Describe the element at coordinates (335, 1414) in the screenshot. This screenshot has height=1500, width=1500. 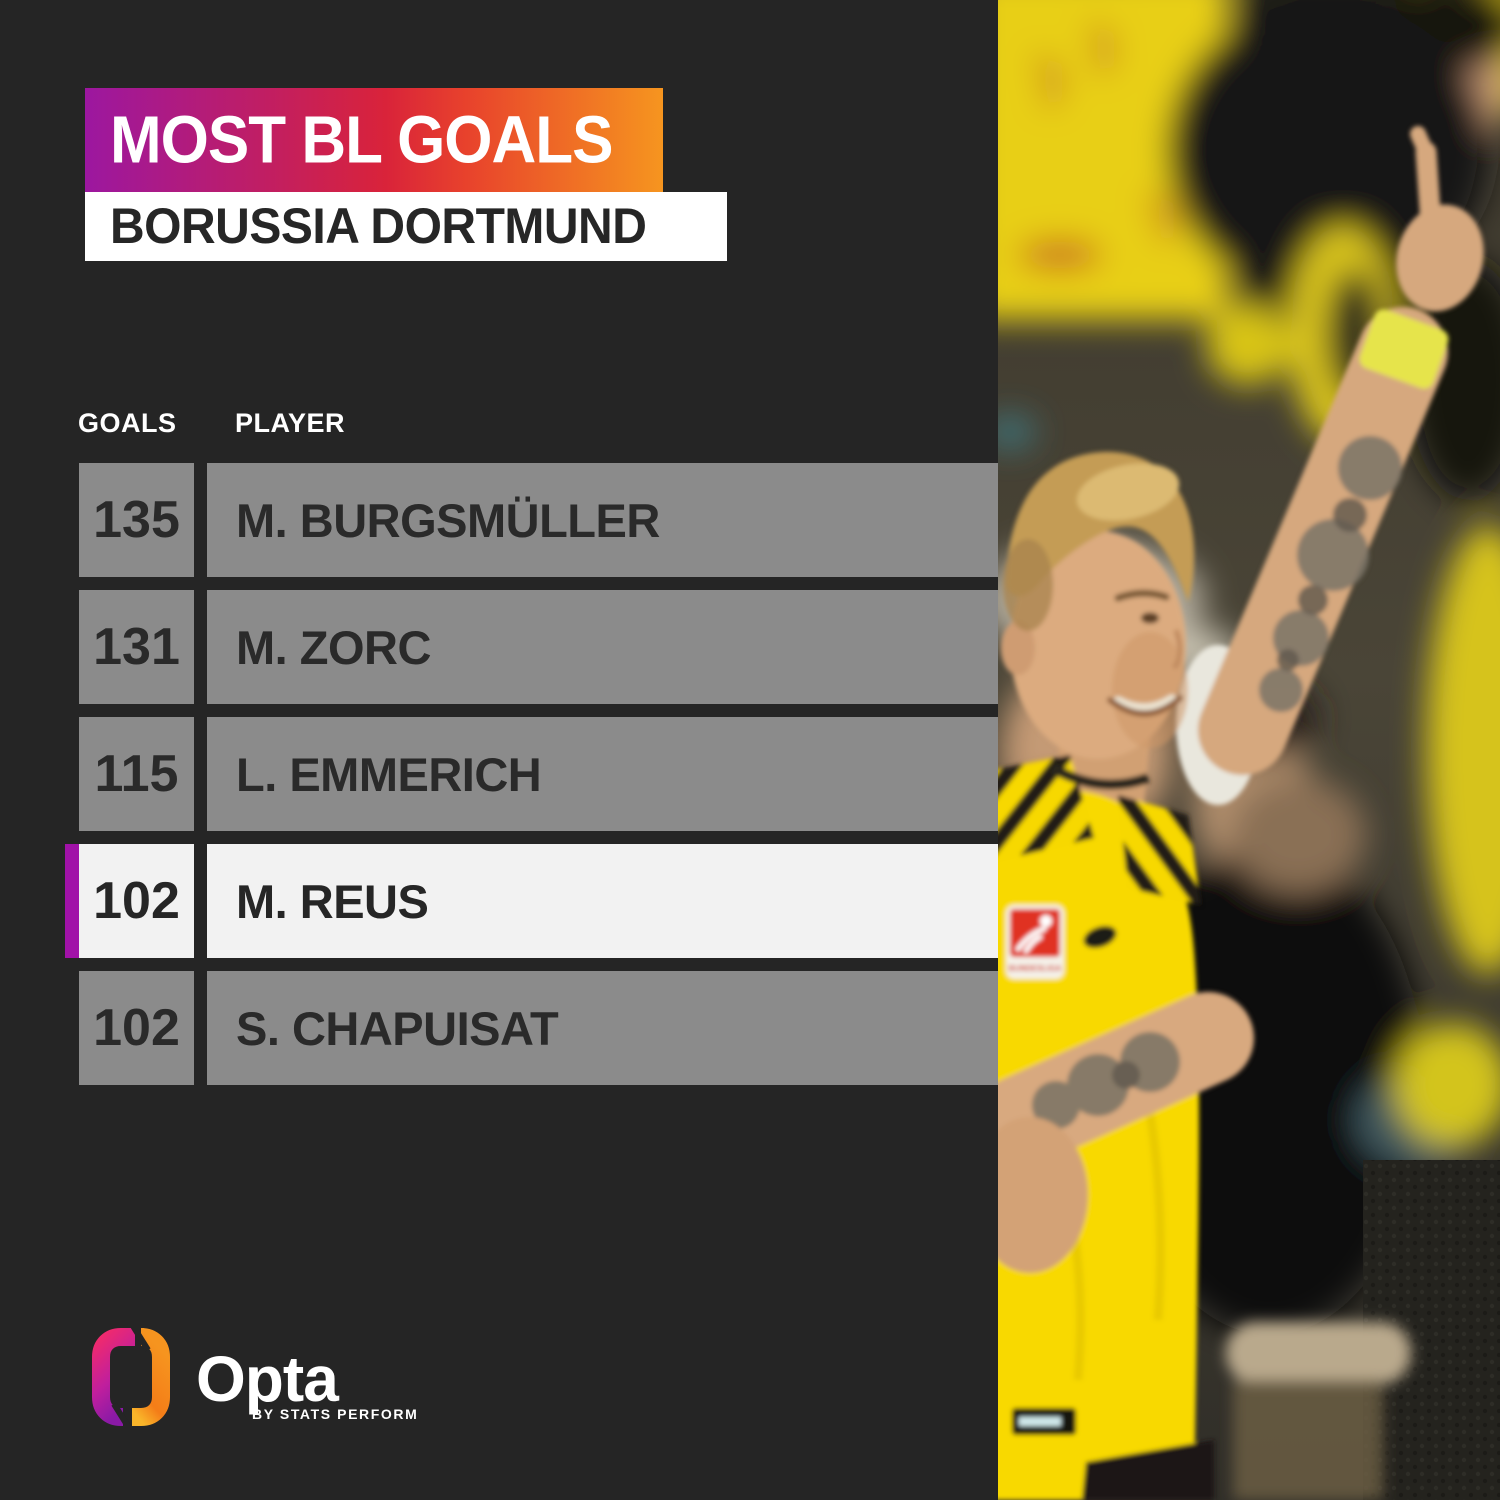
I see `opta-byline: BY STATS PERFORM` at that location.